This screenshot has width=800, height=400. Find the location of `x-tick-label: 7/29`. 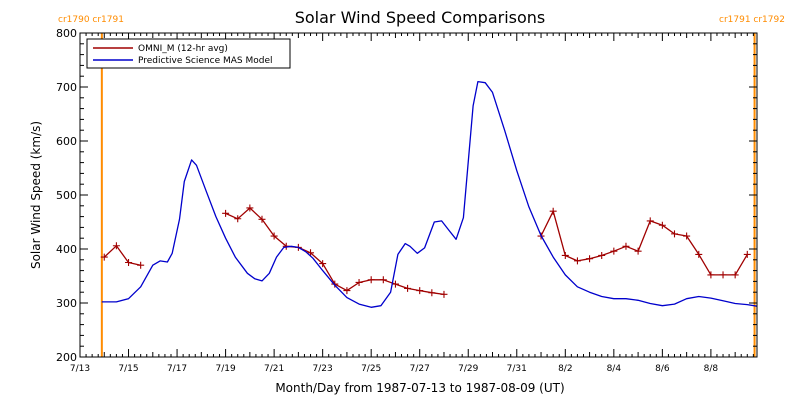

x-tick-label: 7/29 is located at coordinates (468, 369).